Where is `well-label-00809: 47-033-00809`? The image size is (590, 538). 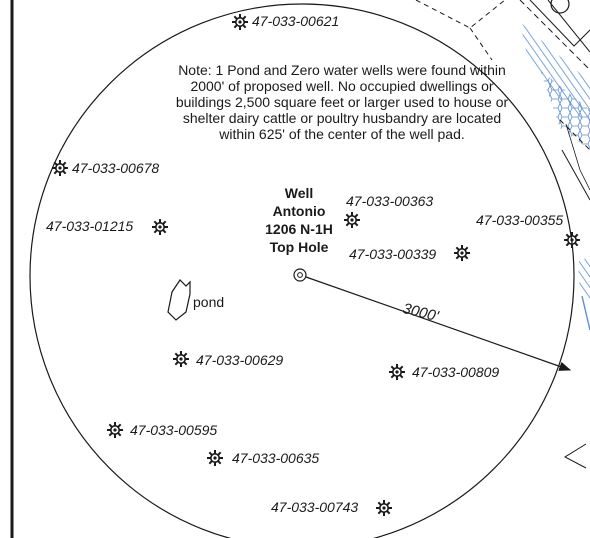
well-label-00809: 47-033-00809 is located at coordinates (456, 372).